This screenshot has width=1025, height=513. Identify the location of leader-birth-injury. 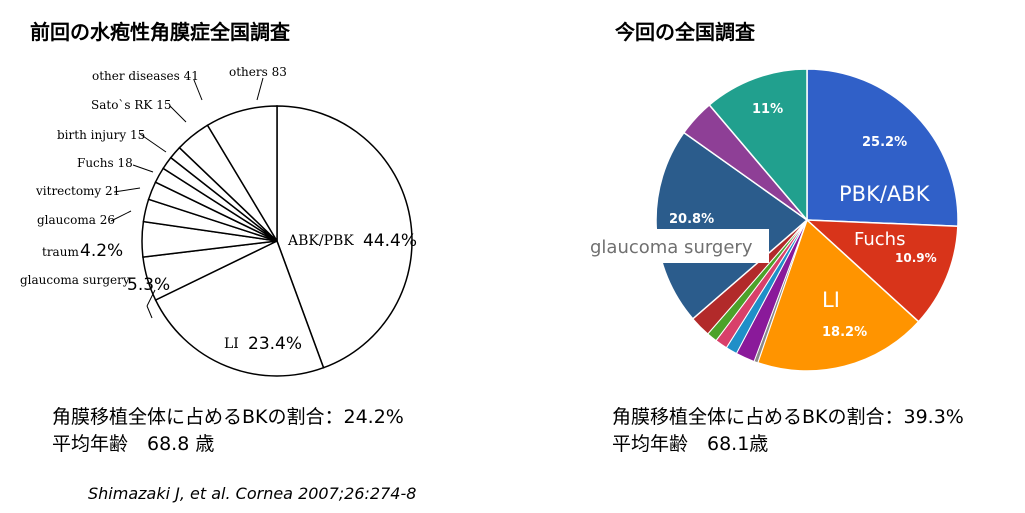
(153, 143).